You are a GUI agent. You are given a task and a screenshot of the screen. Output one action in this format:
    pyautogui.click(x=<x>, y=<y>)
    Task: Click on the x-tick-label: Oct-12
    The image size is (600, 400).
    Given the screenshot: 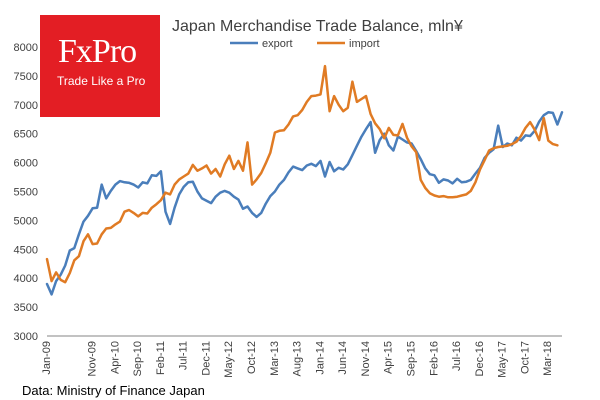 What is the action you would take?
    pyautogui.click(x=252, y=357)
    